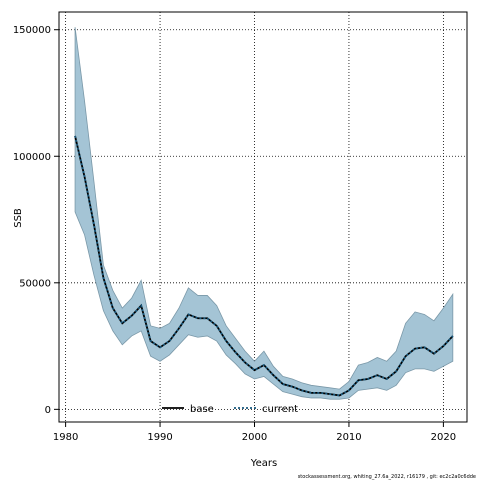 This screenshot has height=480, width=480. I want to click on y-tick-label-100000: 100000, so click(32, 157).